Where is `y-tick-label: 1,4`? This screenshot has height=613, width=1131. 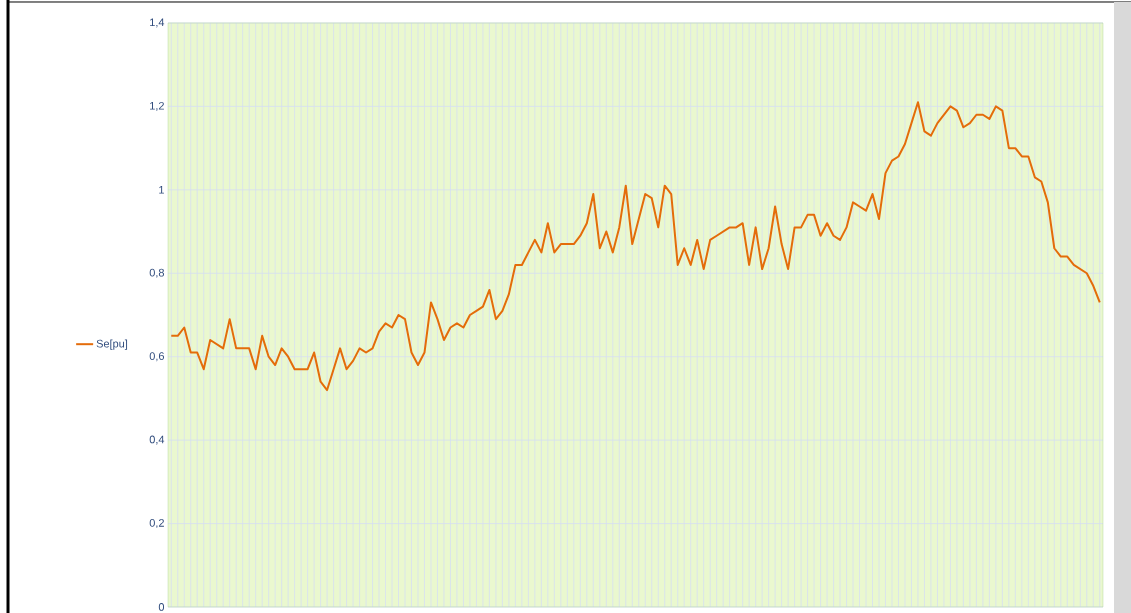
y-tick-label: 1,4 is located at coordinates (157, 23).